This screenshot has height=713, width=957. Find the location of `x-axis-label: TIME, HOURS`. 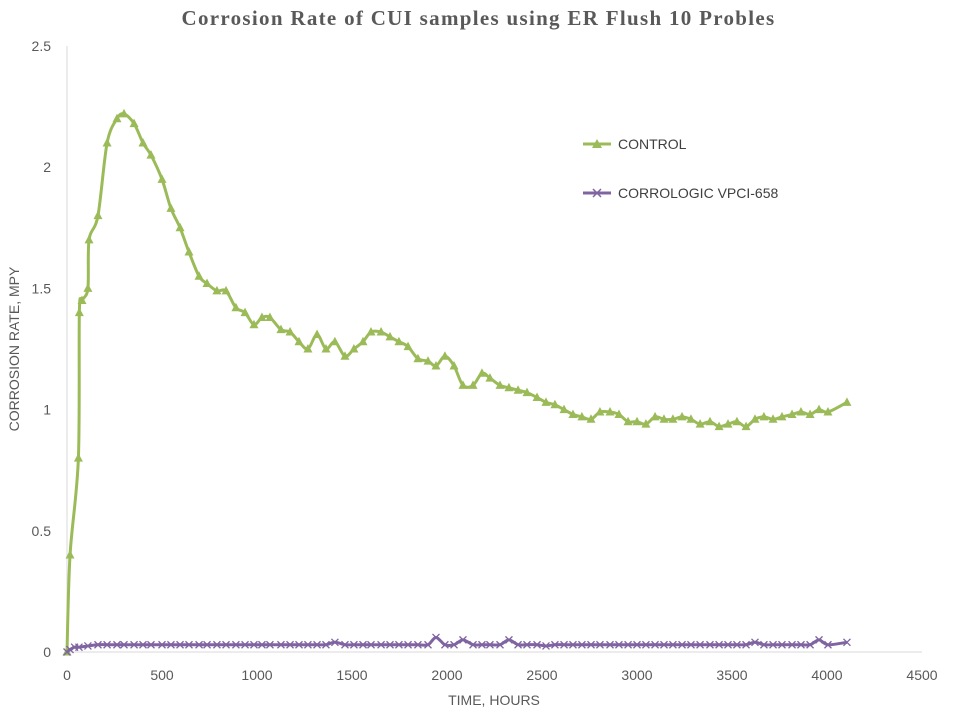

x-axis-label: TIME, HOURS is located at coordinates (494, 700).